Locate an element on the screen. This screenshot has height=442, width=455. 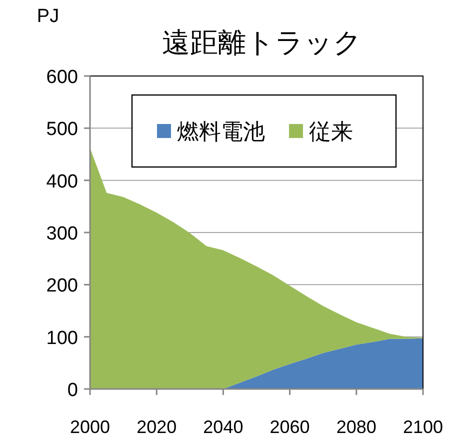
x-tick-label: 2100 is located at coordinates (423, 427).